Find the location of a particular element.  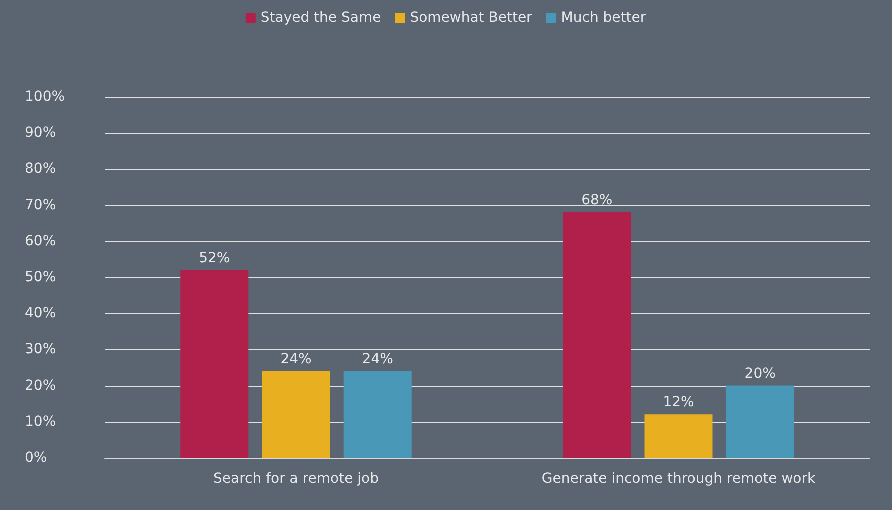

y-tick-label: 90% is located at coordinates (40, 133).